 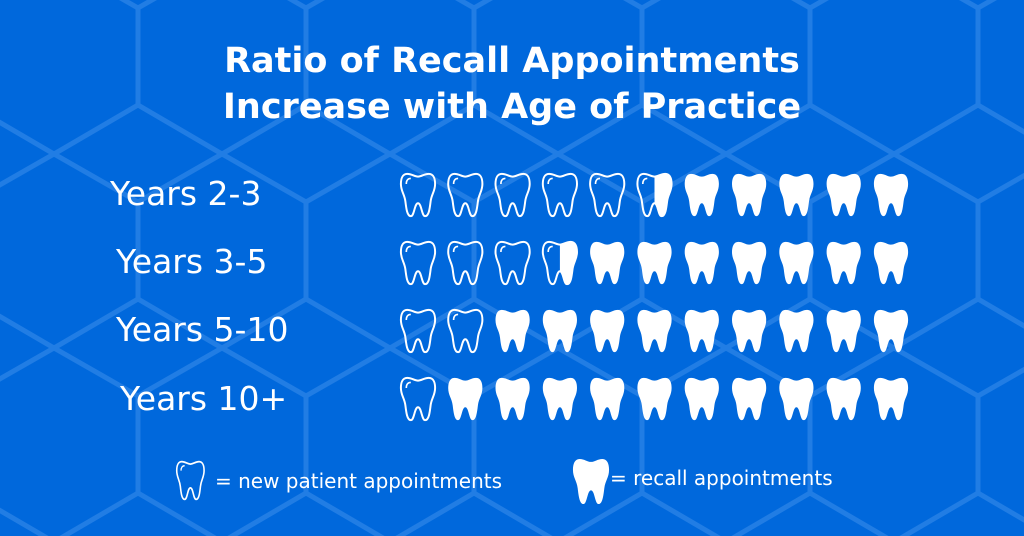 What do you see at coordinates (204, 398) in the screenshot?
I see `row-label: Years 10+` at bounding box center [204, 398].